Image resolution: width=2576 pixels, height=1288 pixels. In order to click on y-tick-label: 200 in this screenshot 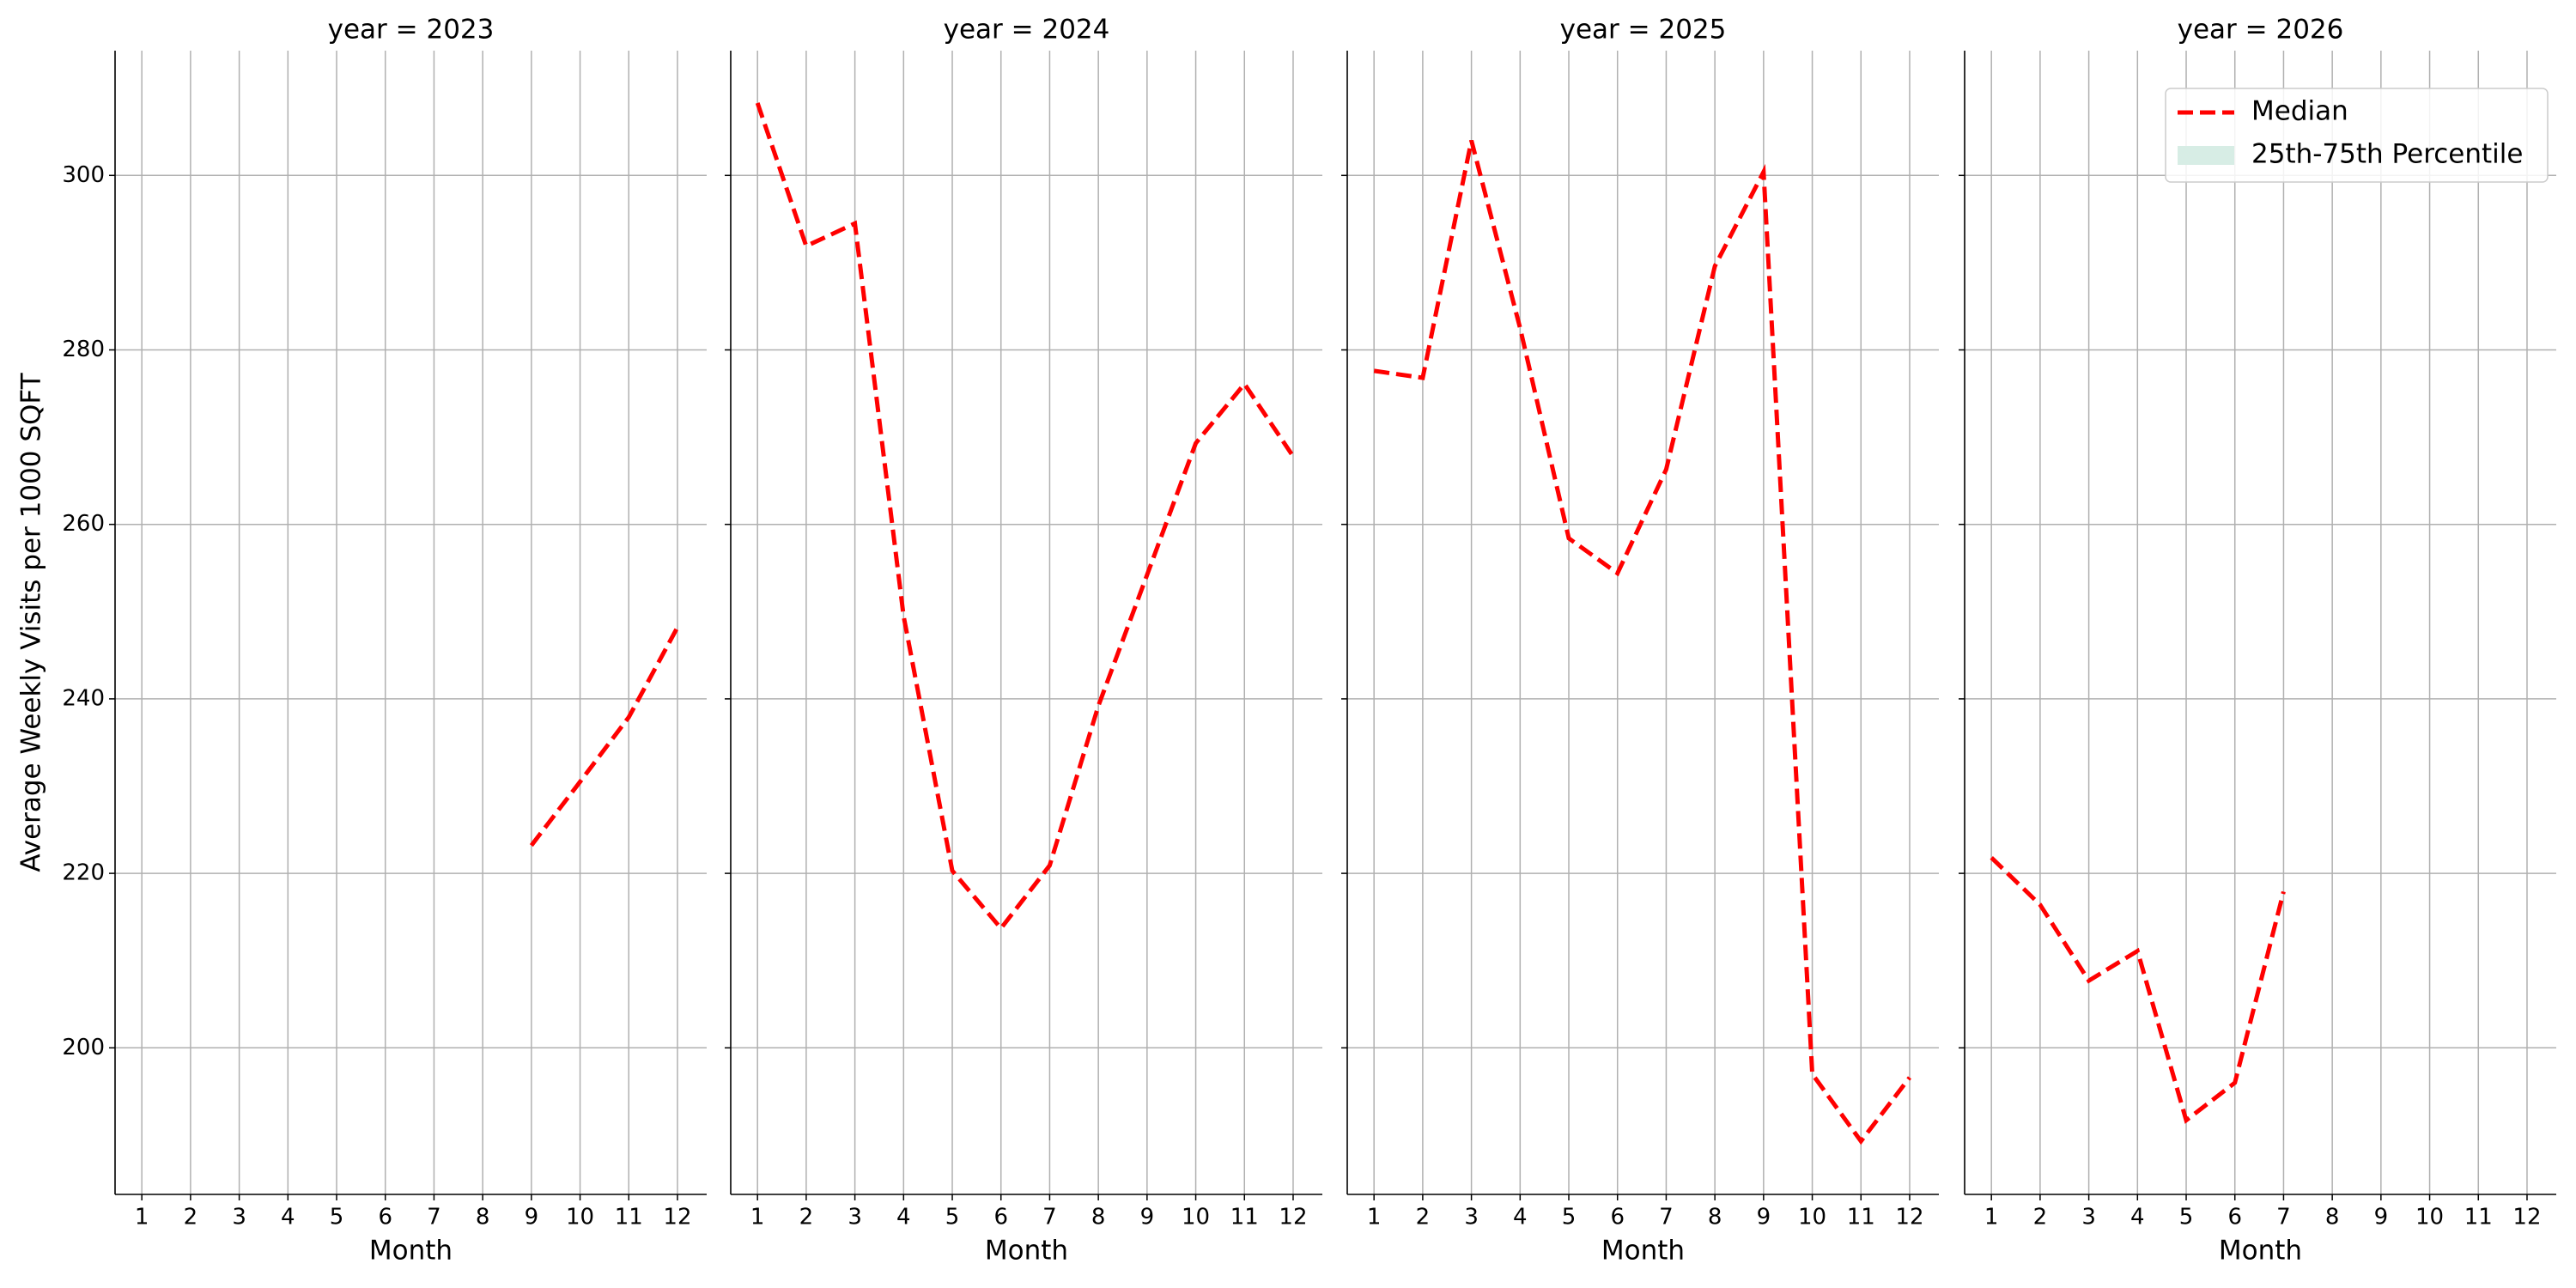, I will do `click(83, 1047)`.